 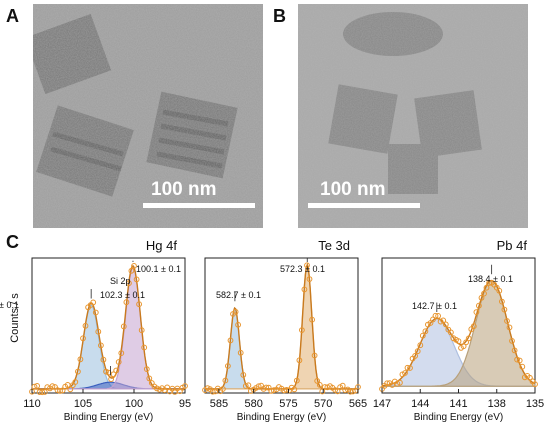 What do you see at coordinates (32, 404) in the screenshot?
I see `x-tick-label: 110` at bounding box center [32, 404].